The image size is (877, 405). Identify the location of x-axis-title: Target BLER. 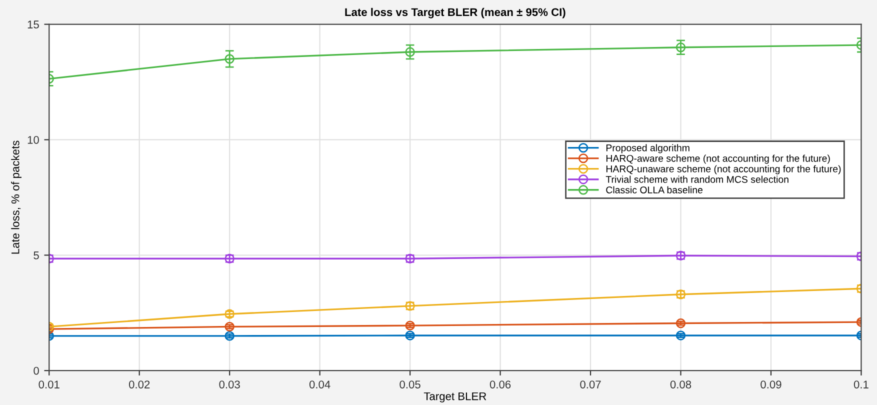
(455, 397).